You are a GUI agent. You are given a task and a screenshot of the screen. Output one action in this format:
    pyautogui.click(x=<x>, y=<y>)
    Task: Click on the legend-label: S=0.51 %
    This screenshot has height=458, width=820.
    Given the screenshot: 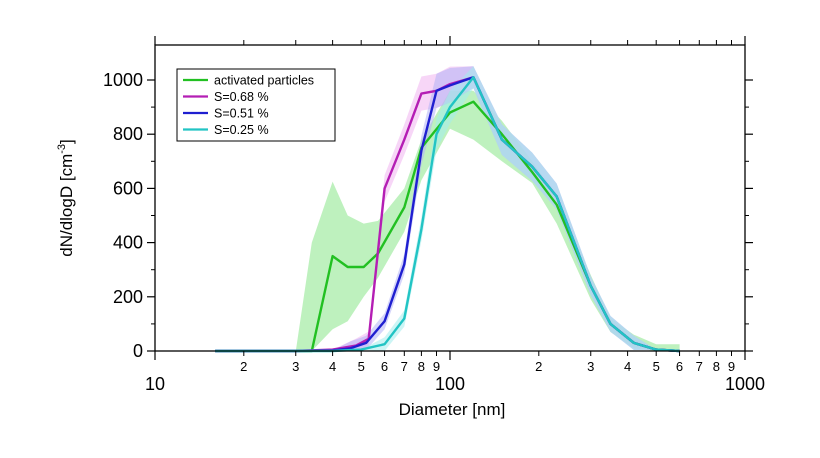 What is the action you would take?
    pyautogui.click(x=241, y=114)
    